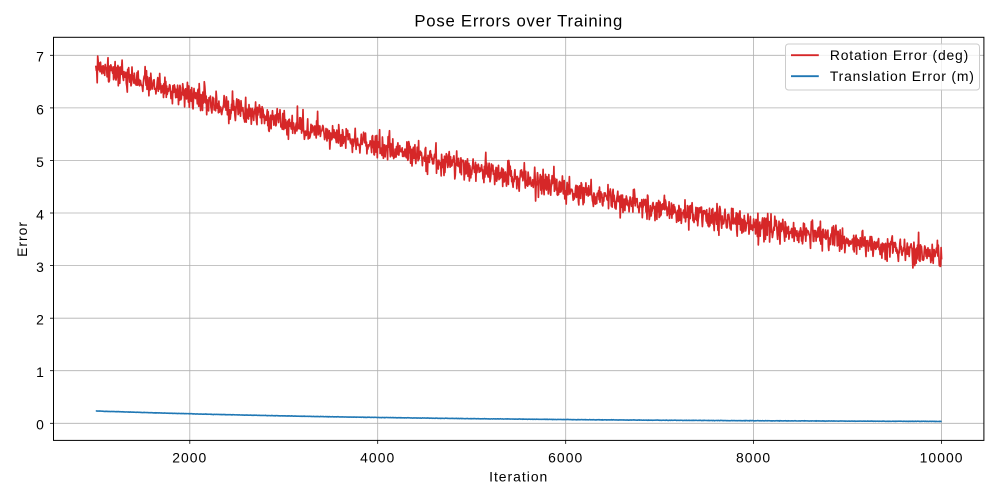 The height and width of the screenshot is (499, 999). I want to click on svg-text: 3, so click(40, 267).